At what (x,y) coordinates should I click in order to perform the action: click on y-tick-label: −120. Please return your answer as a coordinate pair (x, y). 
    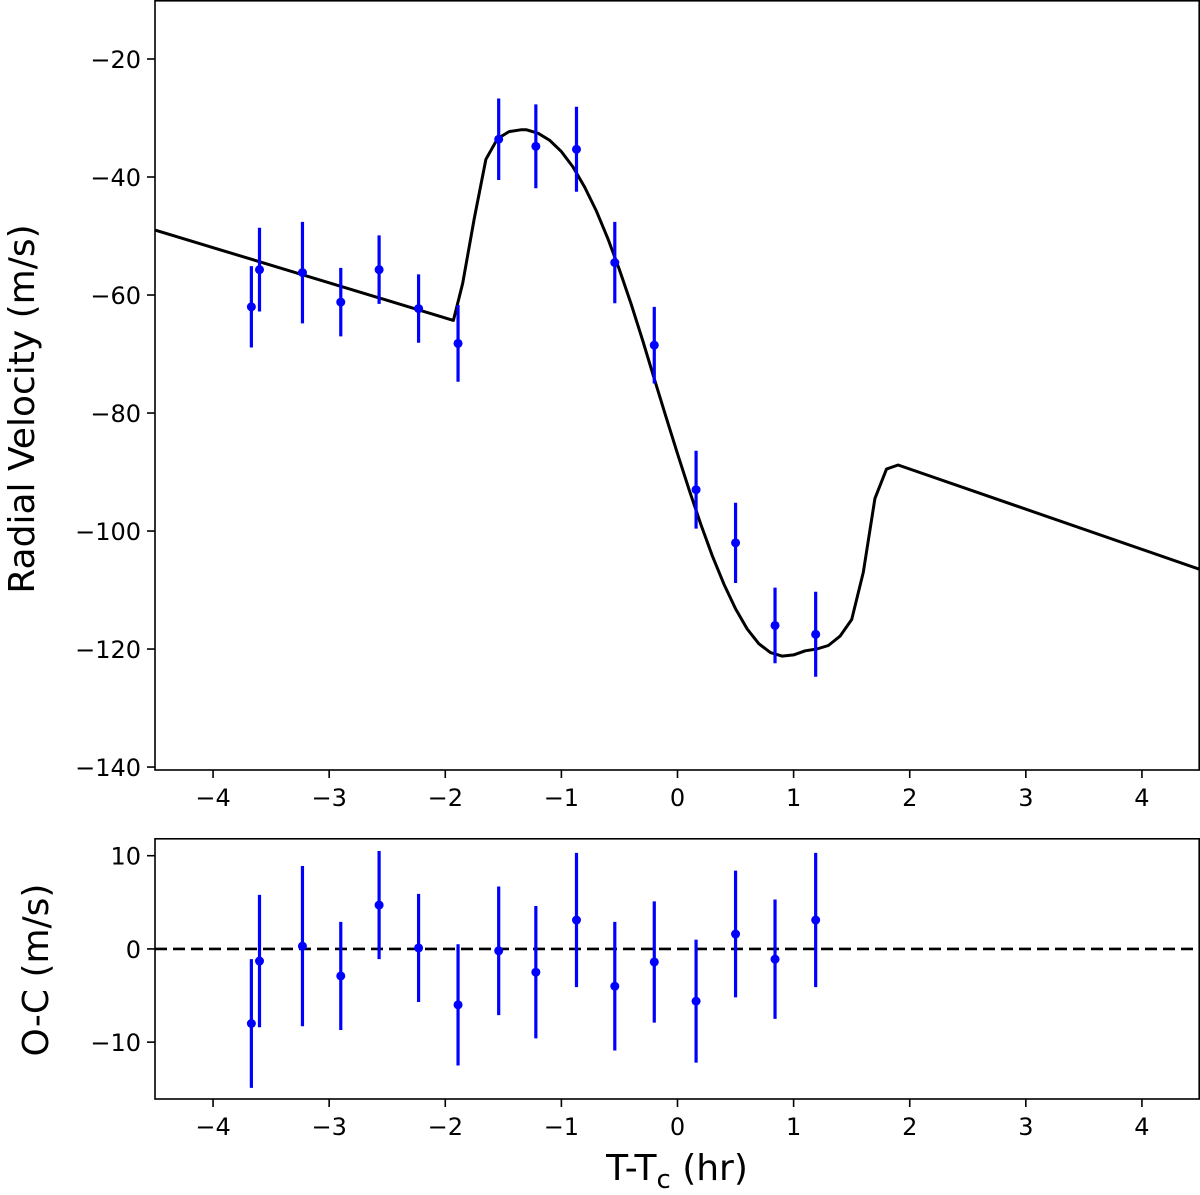
    Looking at the image, I should click on (108, 650).